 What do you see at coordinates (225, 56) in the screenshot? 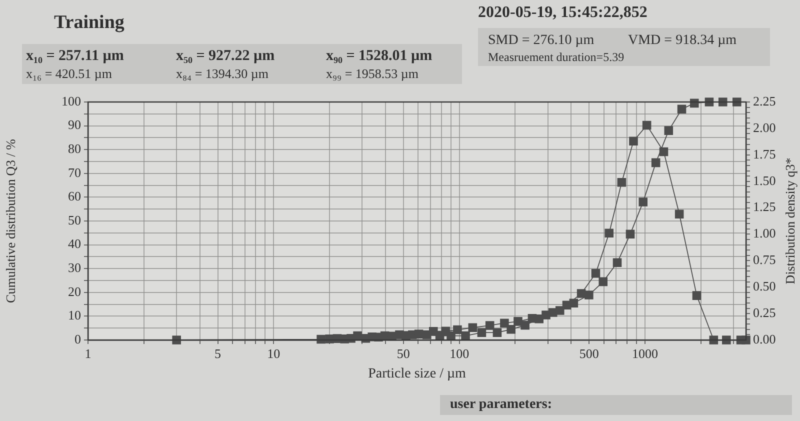
I see `text: x₅₀ = 927.22 µm` at bounding box center [225, 56].